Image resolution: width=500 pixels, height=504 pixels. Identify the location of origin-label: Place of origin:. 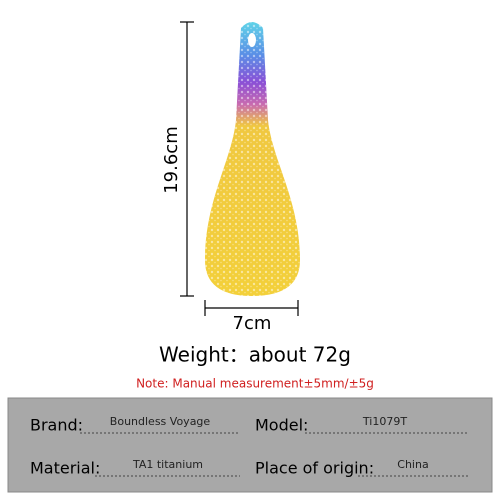
(314, 468).